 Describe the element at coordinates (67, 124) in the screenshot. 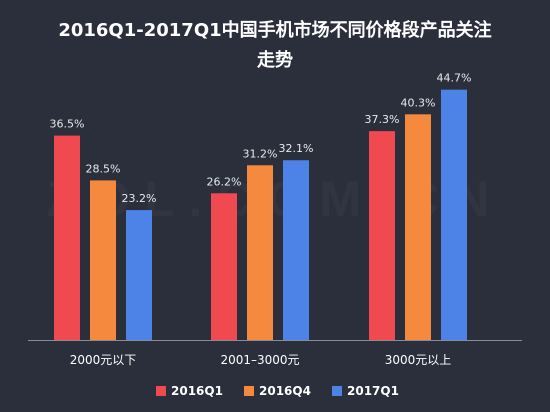

I see `data-label: 36.5%` at that location.